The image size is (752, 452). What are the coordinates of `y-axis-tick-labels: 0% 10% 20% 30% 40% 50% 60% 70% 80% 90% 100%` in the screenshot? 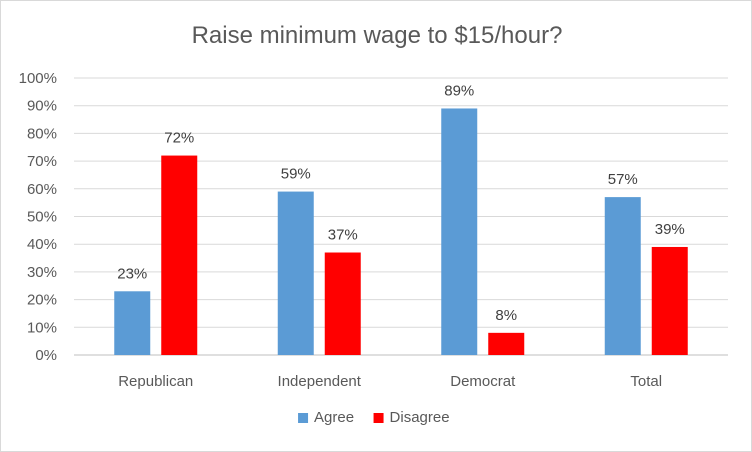 It's located at (38, 217).